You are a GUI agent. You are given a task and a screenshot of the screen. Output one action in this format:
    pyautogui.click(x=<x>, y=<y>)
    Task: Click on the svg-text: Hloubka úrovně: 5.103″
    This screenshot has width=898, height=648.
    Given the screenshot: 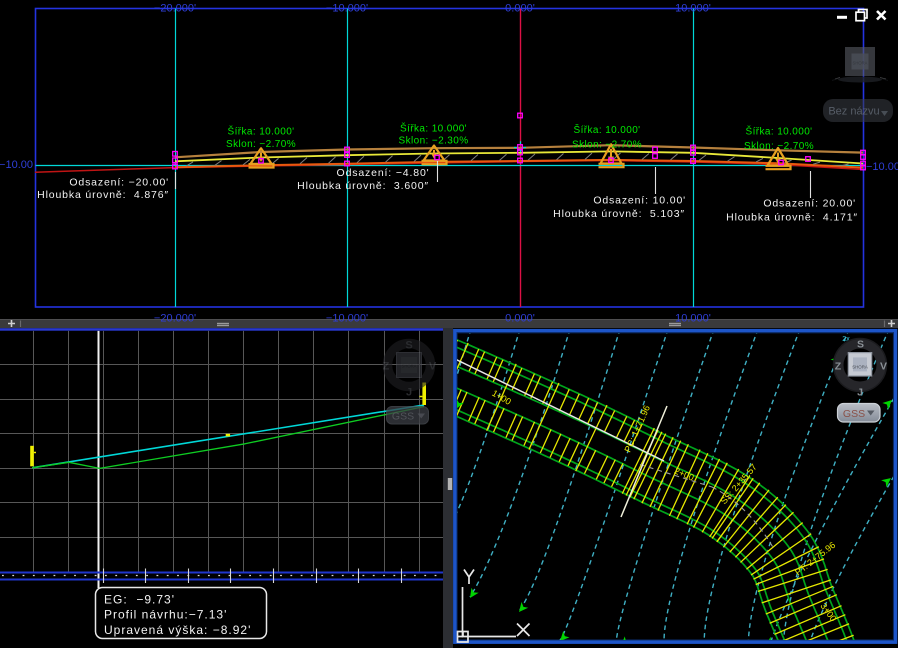 What is the action you would take?
    pyautogui.click(x=619, y=214)
    